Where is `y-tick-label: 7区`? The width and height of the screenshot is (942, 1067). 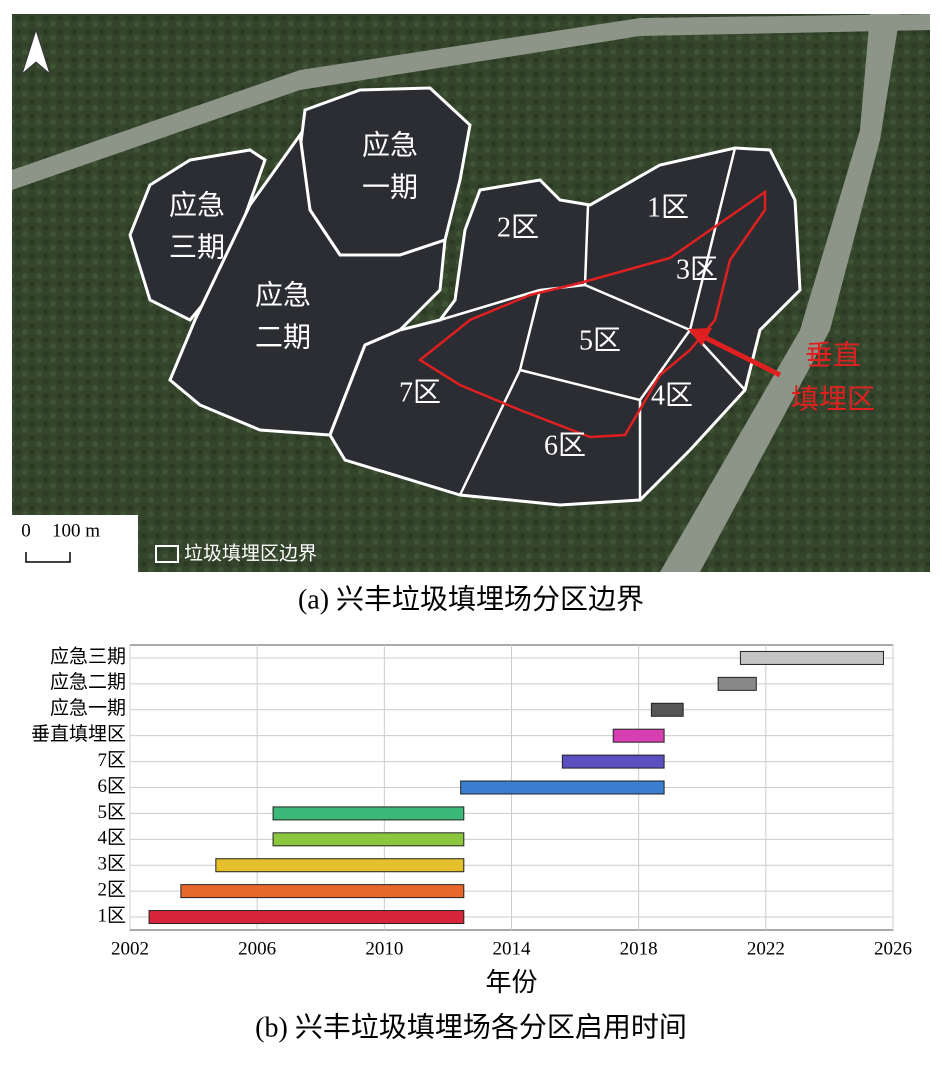 y-tick-label: 7区 is located at coordinates (111, 760).